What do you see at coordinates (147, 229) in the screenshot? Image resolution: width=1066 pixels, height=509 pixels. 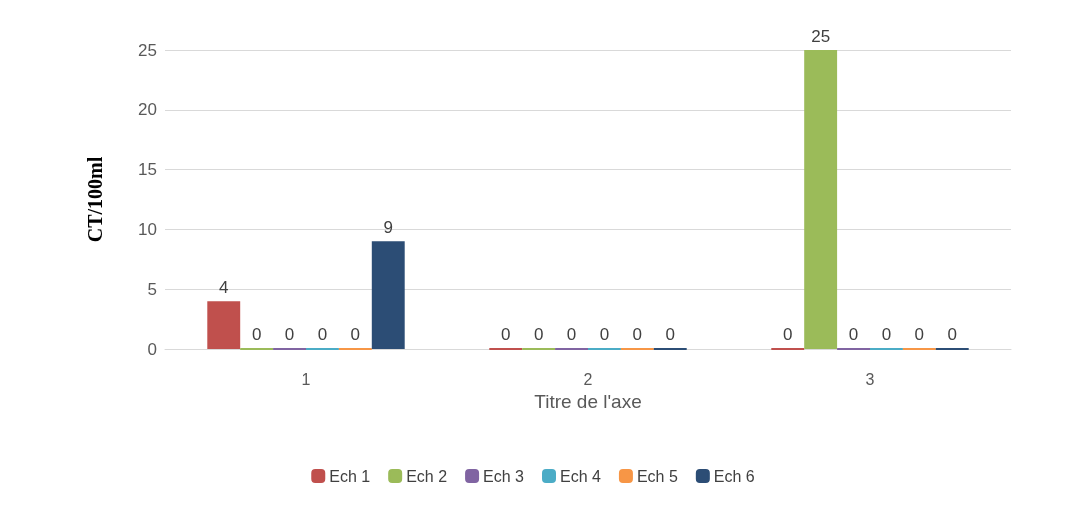 I see `y-tick-label: 10` at bounding box center [147, 229].